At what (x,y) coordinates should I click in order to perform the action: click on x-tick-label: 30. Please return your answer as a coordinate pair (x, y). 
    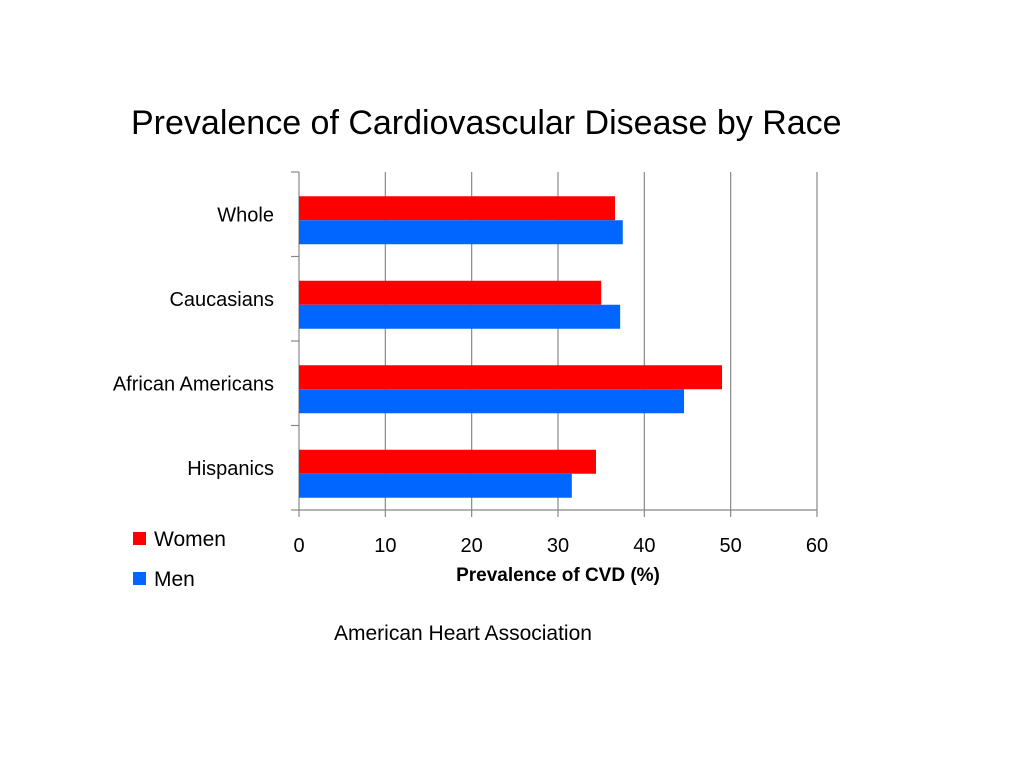
    Looking at the image, I should click on (558, 546).